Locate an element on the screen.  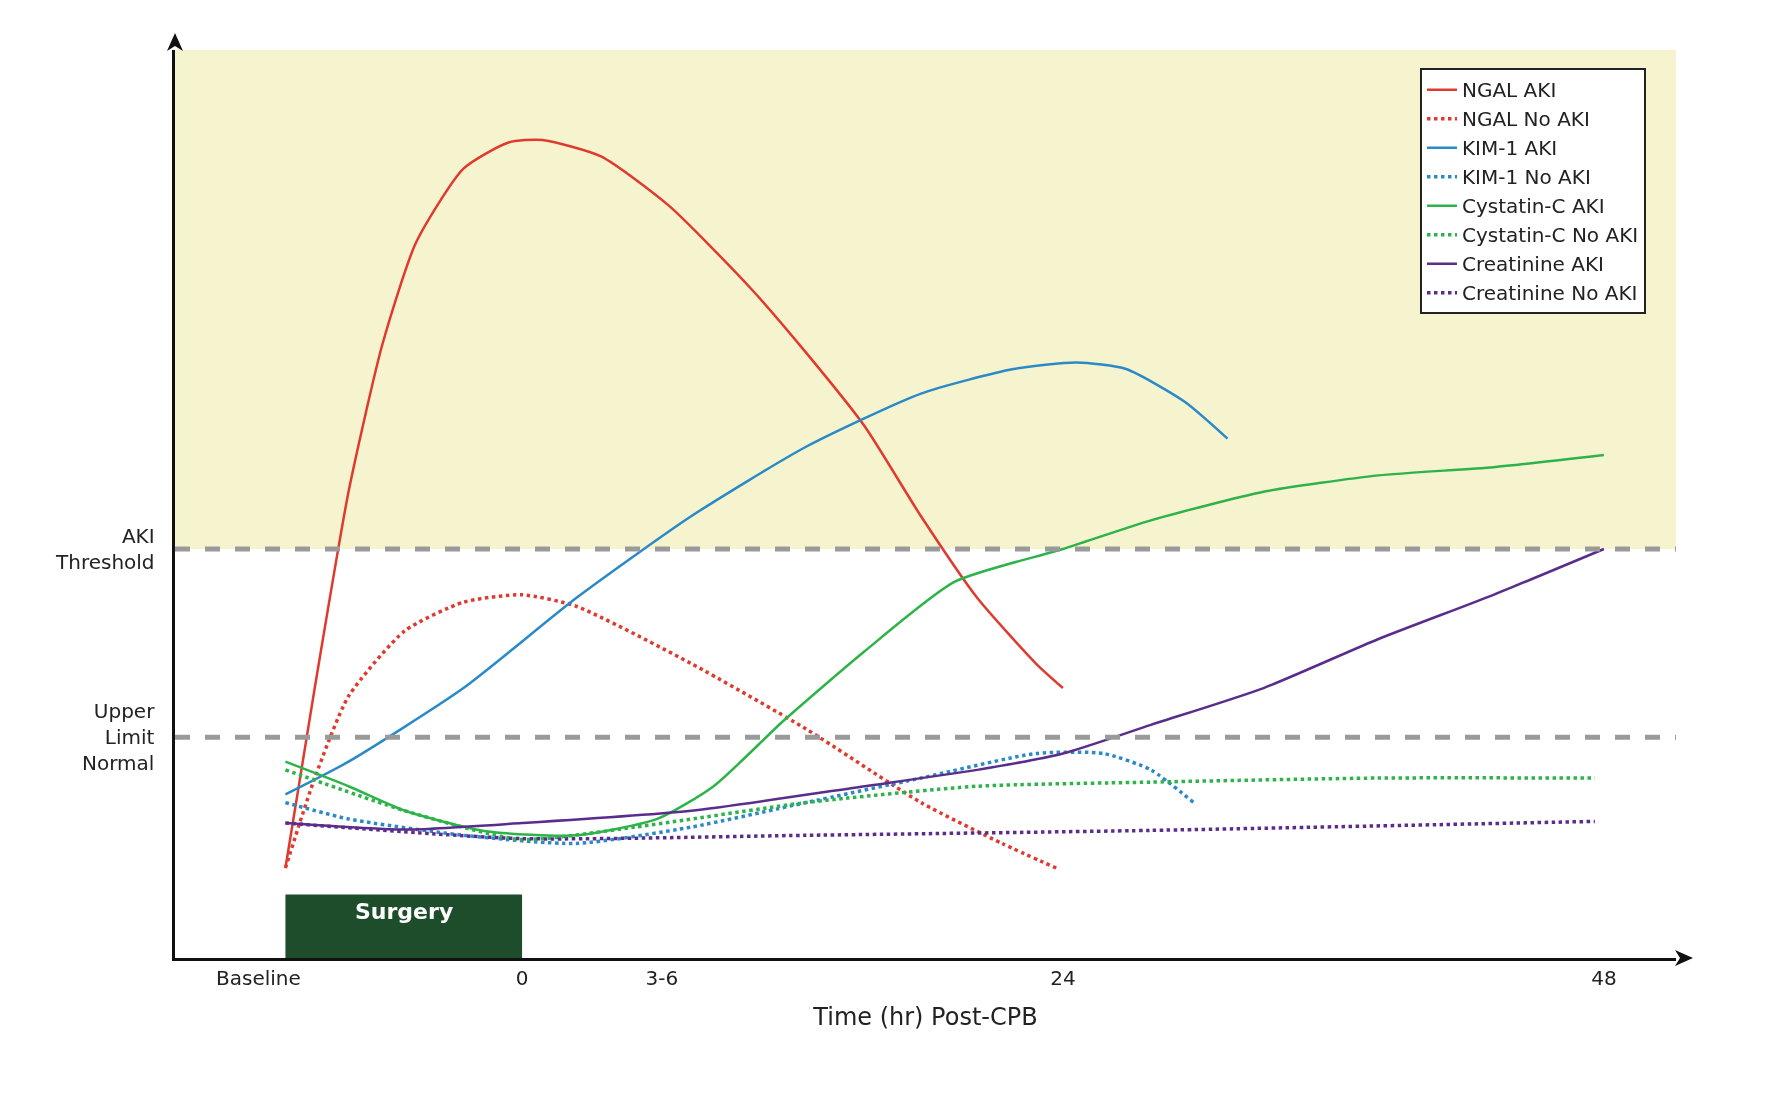
legend-label: KIM-1 AKI is located at coordinates (1509, 148).